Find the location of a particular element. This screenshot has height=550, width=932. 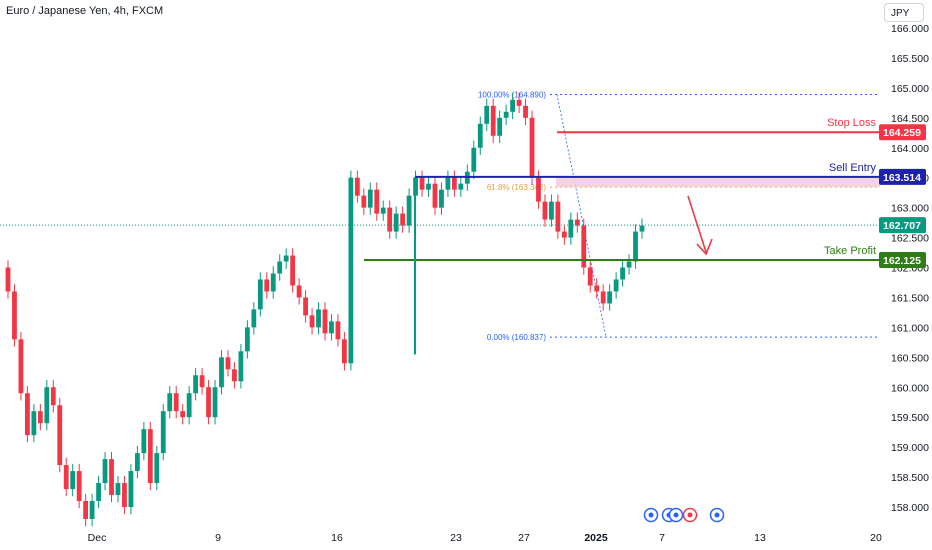

price-tick-label: 159.500 is located at coordinates (910, 418).